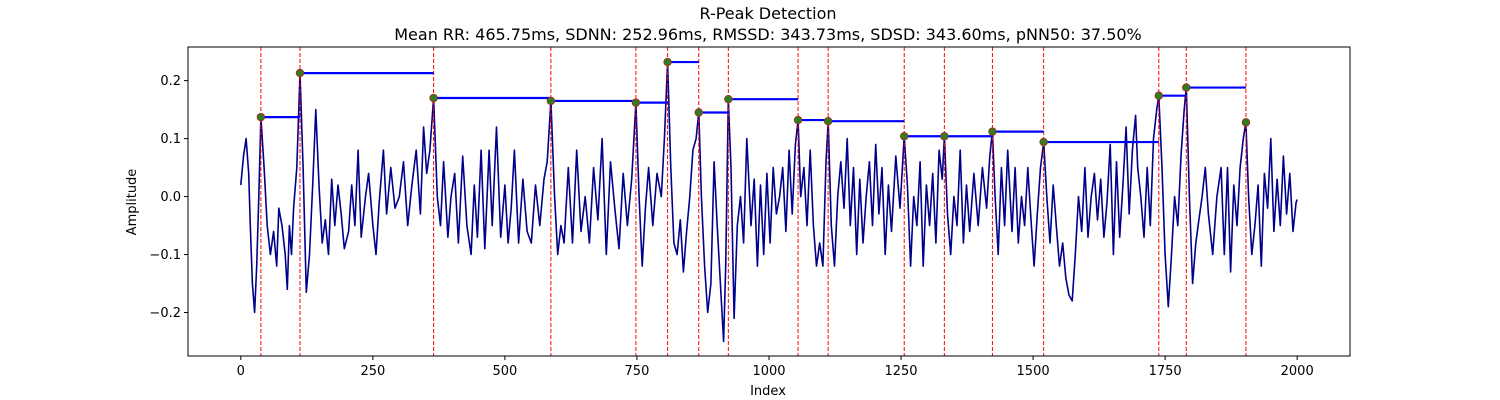 Image resolution: width=1500 pixels, height=400 pixels. I want to click on x-tick-label: 1750, so click(1165, 371).